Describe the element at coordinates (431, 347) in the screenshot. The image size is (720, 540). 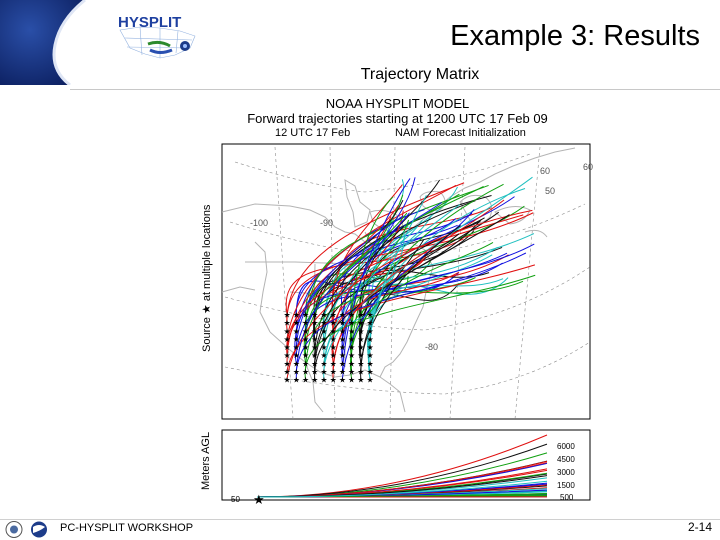
I see `svg-text: -80` at that location.